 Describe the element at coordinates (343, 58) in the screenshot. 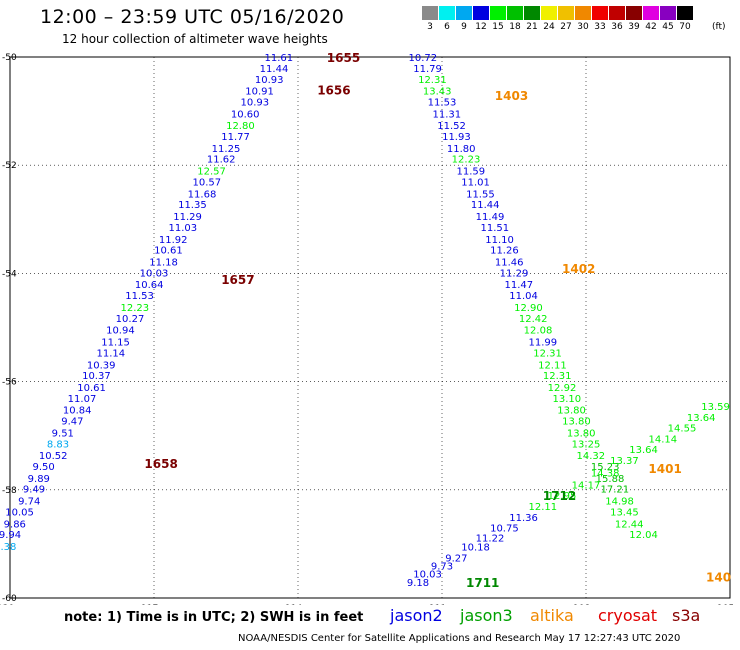

I see `pass-label-s3a: 1655` at that location.